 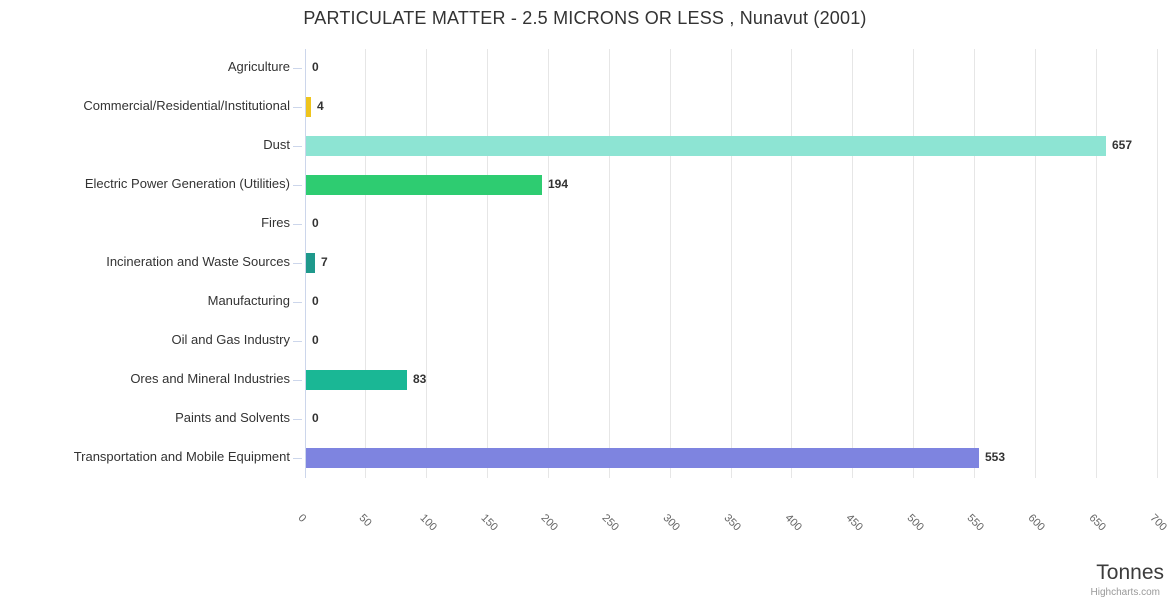 I want to click on category-label: Fires, so click(x=275, y=222).